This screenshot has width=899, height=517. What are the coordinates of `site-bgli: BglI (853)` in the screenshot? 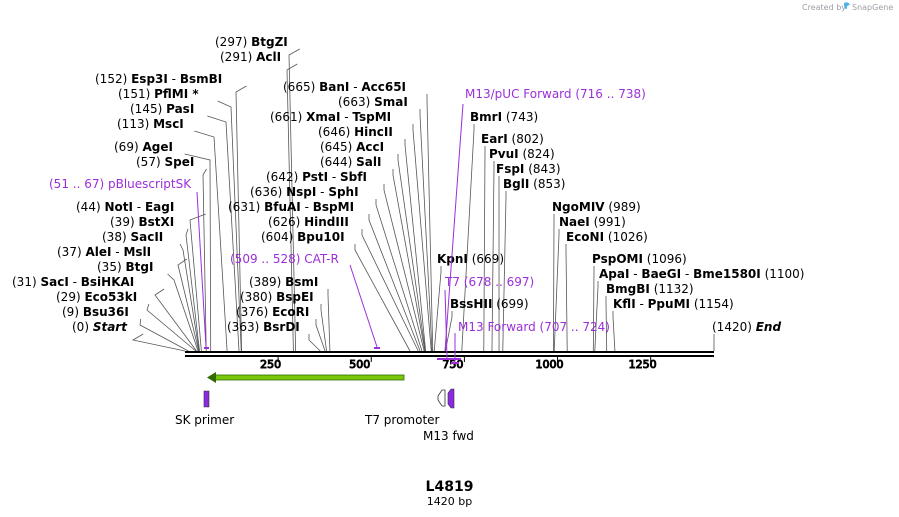 It's located at (534, 184).